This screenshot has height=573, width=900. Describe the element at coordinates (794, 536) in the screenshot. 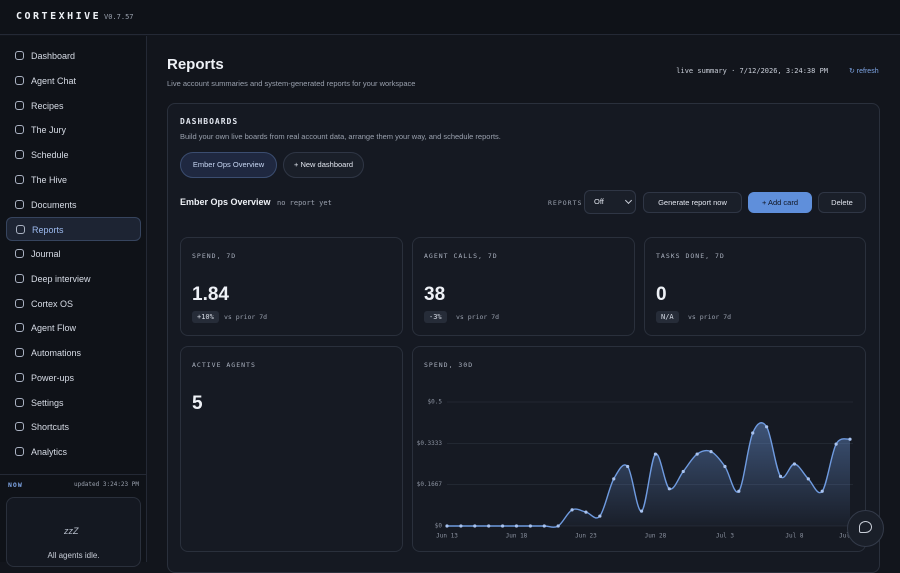

I see `x-tick-label: Jul 8` at that location.